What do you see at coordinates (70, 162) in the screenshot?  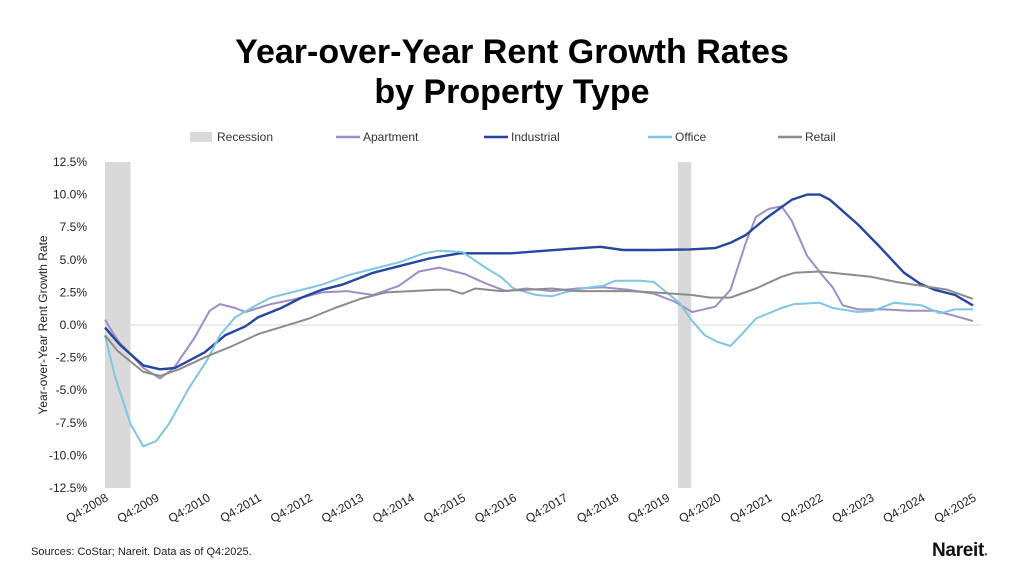 I see `y-tick-label: 12.5%` at bounding box center [70, 162].